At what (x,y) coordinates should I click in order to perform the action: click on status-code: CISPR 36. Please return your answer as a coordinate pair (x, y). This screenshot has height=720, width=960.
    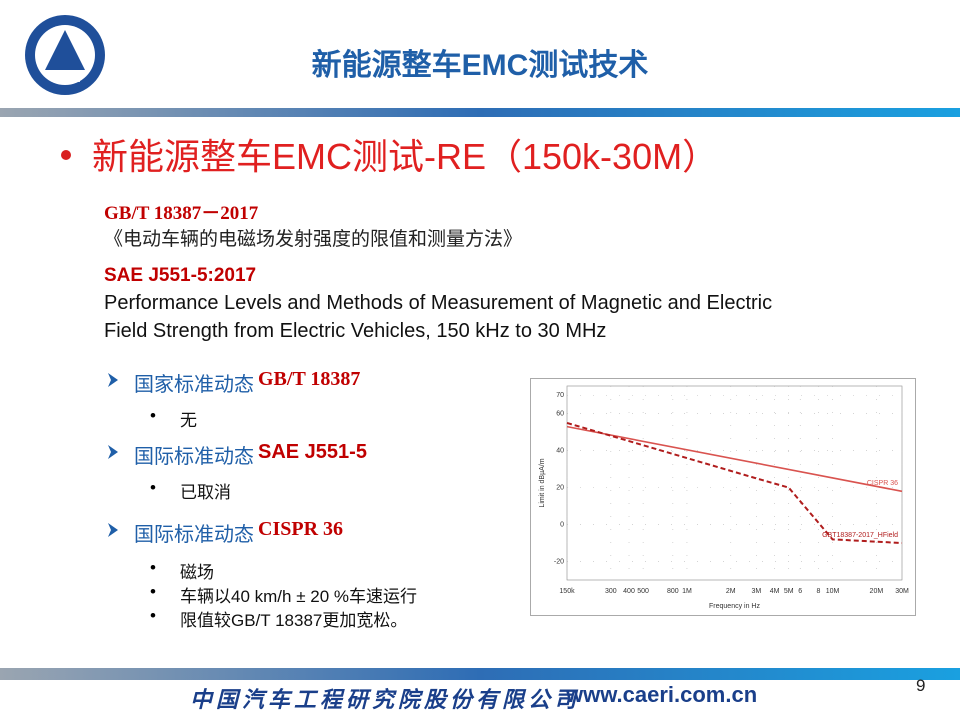
    Looking at the image, I should click on (301, 529).